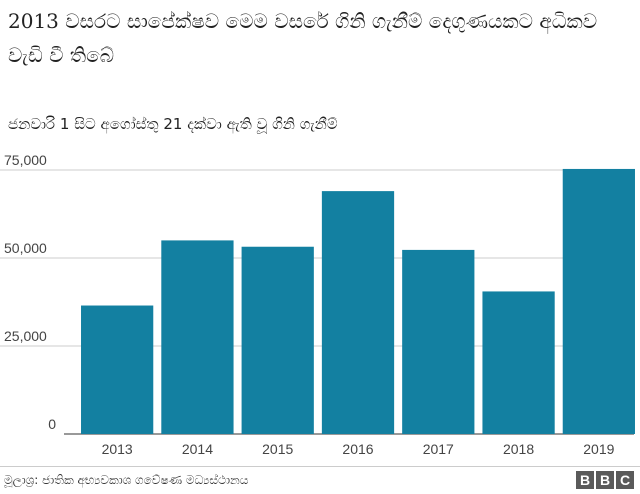  I want to click on x-tick-label: 2019, so click(598, 449).